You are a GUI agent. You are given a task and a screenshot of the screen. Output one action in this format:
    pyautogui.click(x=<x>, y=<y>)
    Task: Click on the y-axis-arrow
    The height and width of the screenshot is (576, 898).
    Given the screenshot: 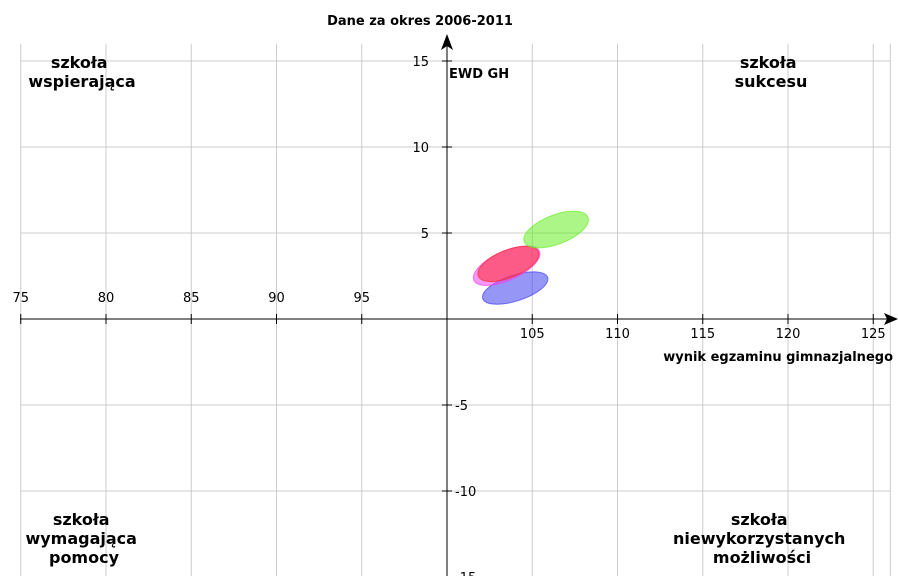 What is the action you would take?
    pyautogui.click(x=447, y=42)
    